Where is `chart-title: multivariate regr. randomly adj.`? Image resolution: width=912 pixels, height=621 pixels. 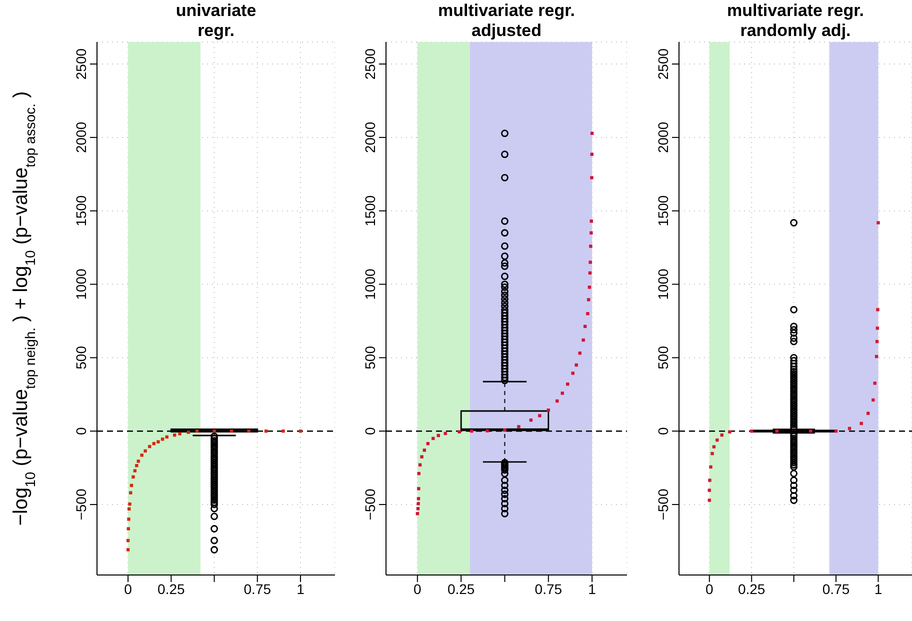
chart-title: multivariate regr. randomly adj. is located at coordinates (795, 21).